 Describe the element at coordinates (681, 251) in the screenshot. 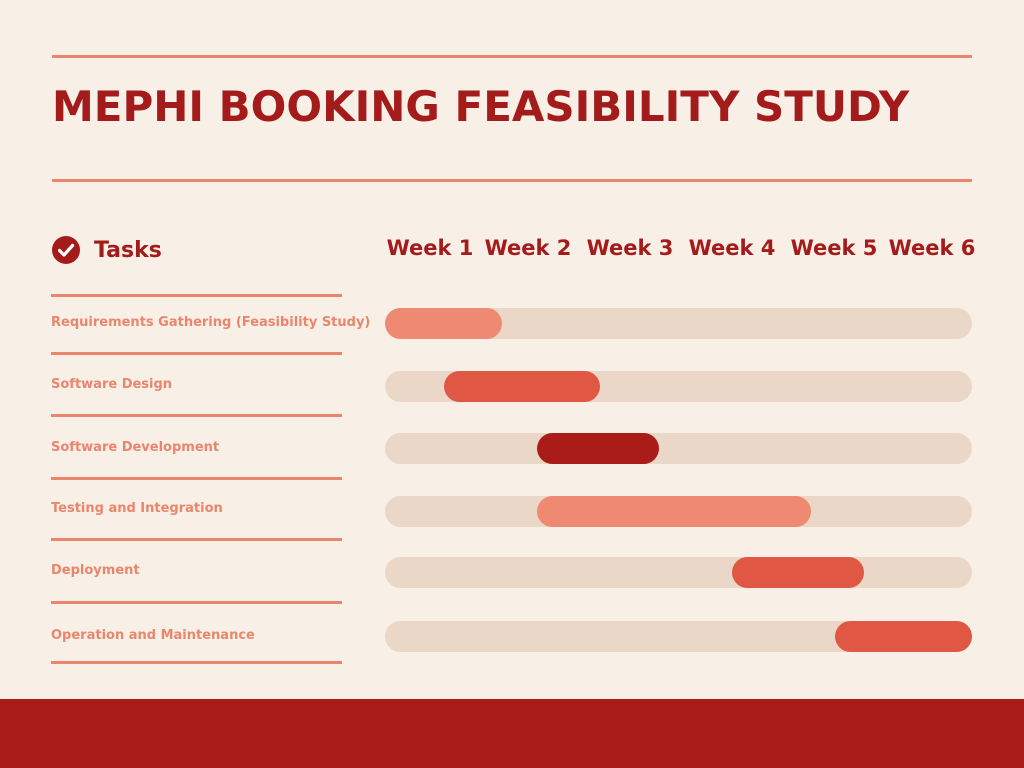

I see `week-axis: Week 1 Week 2 Week 3 Week 4 Week 5 Week 6` at that location.